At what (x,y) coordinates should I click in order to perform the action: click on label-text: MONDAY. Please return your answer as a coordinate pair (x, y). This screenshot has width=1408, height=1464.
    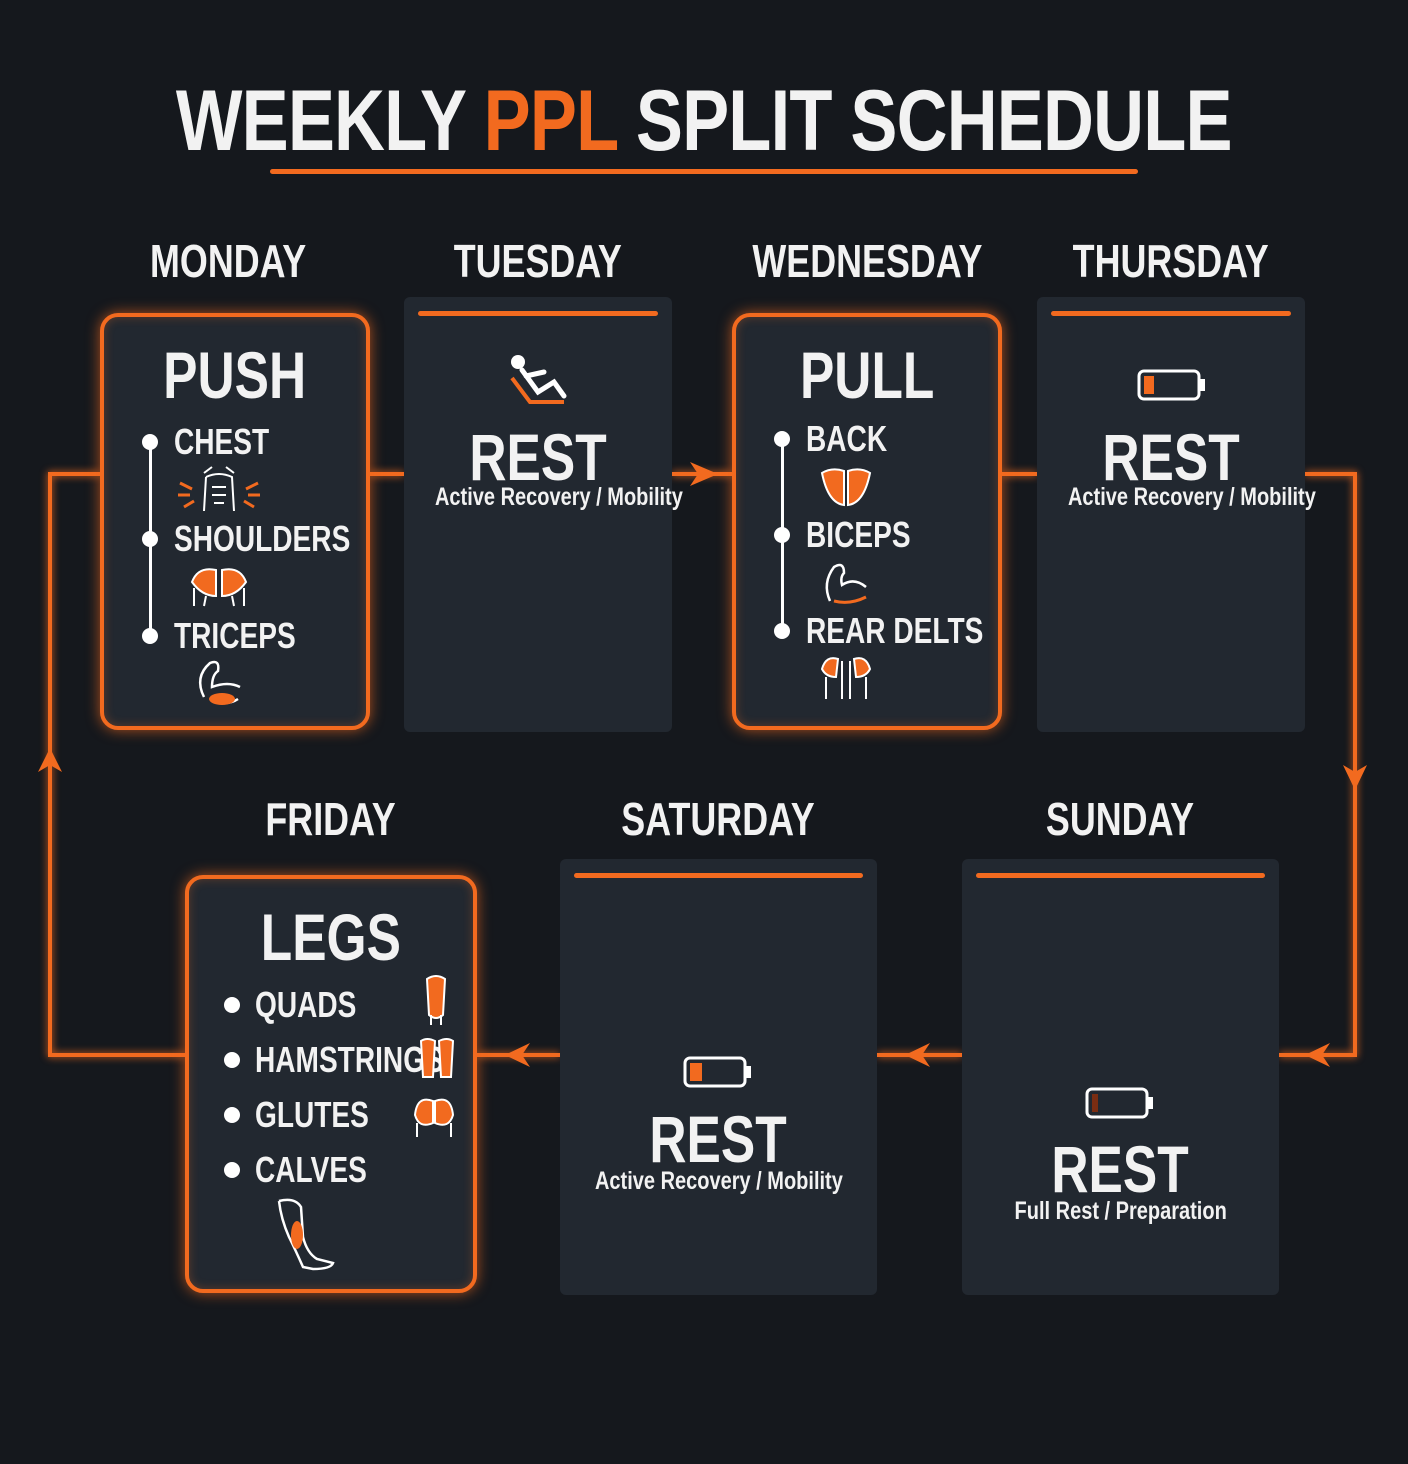
    Looking at the image, I should click on (228, 261).